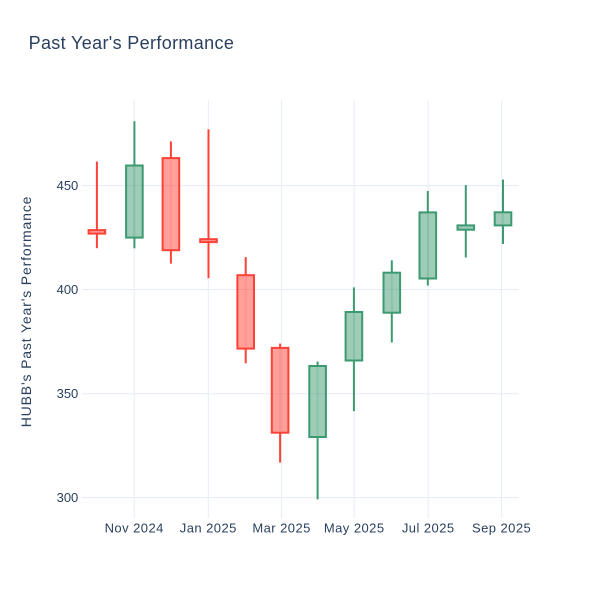 This screenshot has width=600, height=600. I want to click on svg-text: Mar 2025, so click(281, 528).